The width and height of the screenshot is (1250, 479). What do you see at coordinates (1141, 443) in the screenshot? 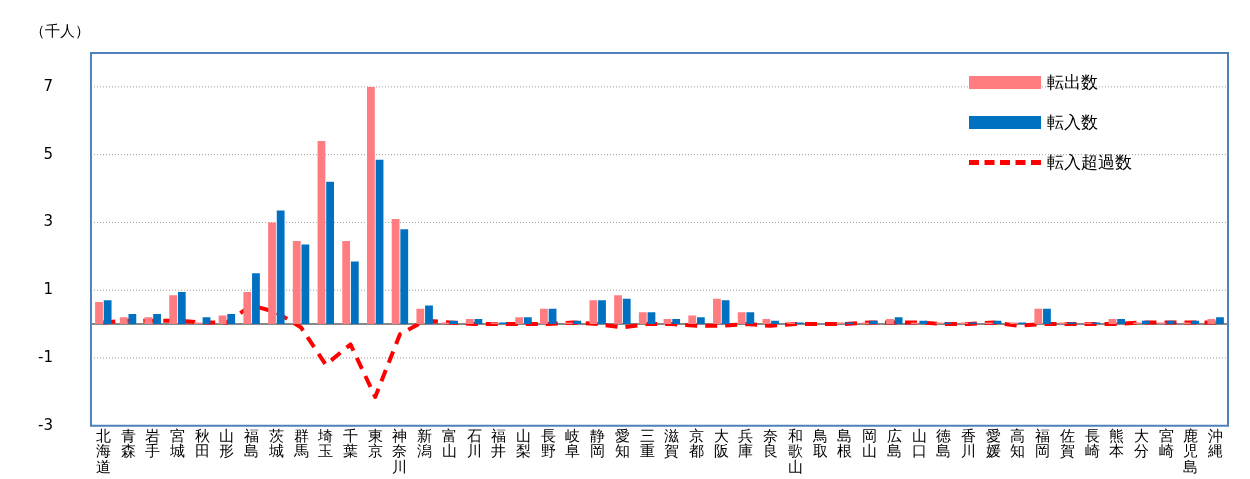
I see `x-tick-label: 大分` at bounding box center [1141, 443].